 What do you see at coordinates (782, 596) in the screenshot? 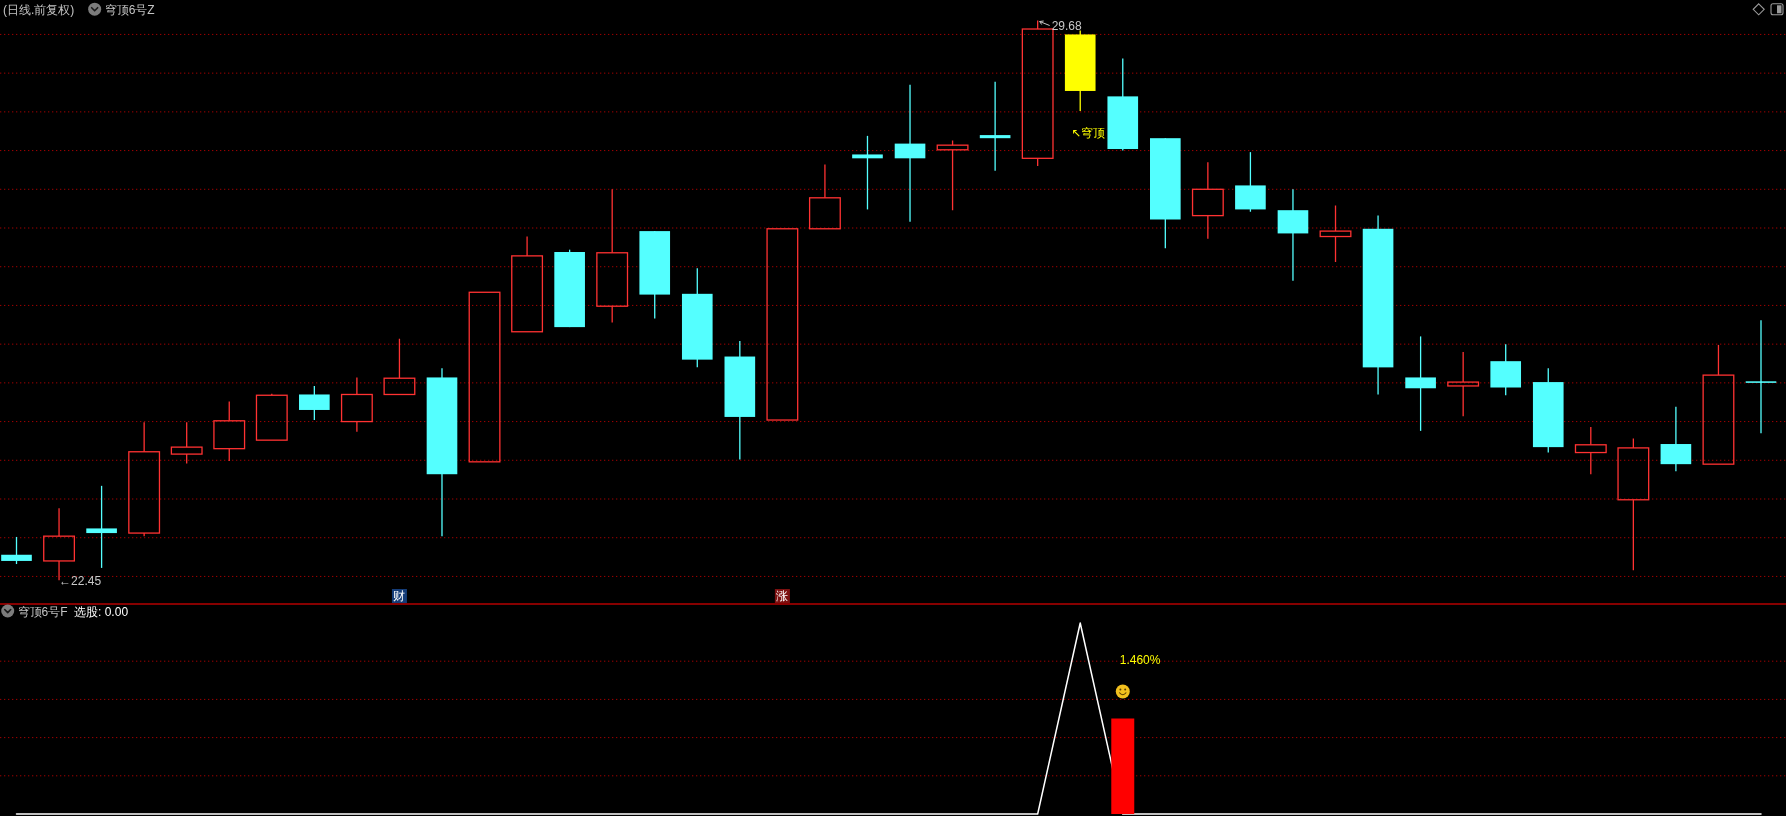
I see `text: 涨` at bounding box center [782, 596].